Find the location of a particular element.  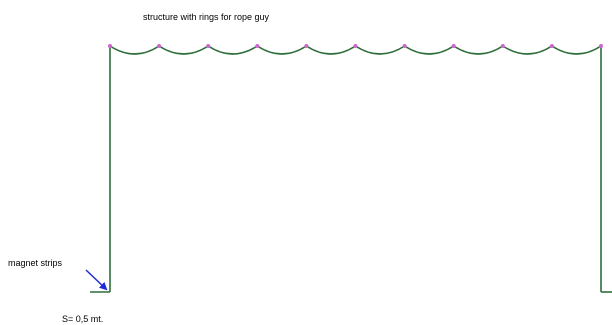

rings-group is located at coordinates (355, 46).